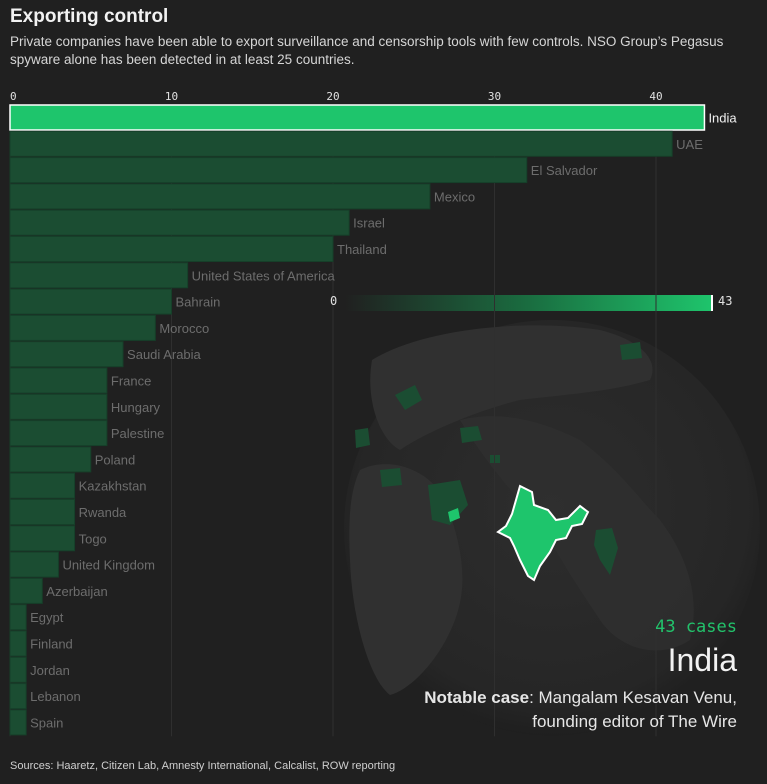 This screenshot has width=767, height=784. What do you see at coordinates (179, 222) in the screenshot?
I see `bar-israel` at bounding box center [179, 222].